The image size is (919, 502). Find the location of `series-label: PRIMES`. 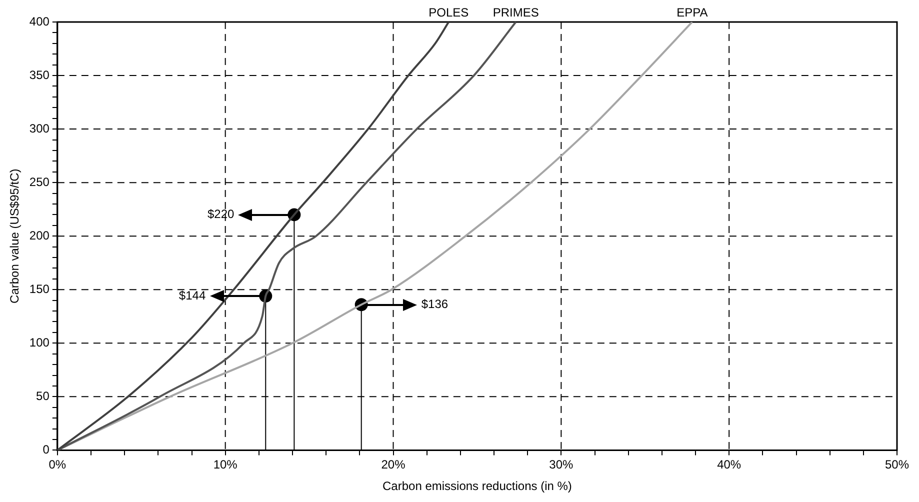

series-label: PRIMES is located at coordinates (515, 12).